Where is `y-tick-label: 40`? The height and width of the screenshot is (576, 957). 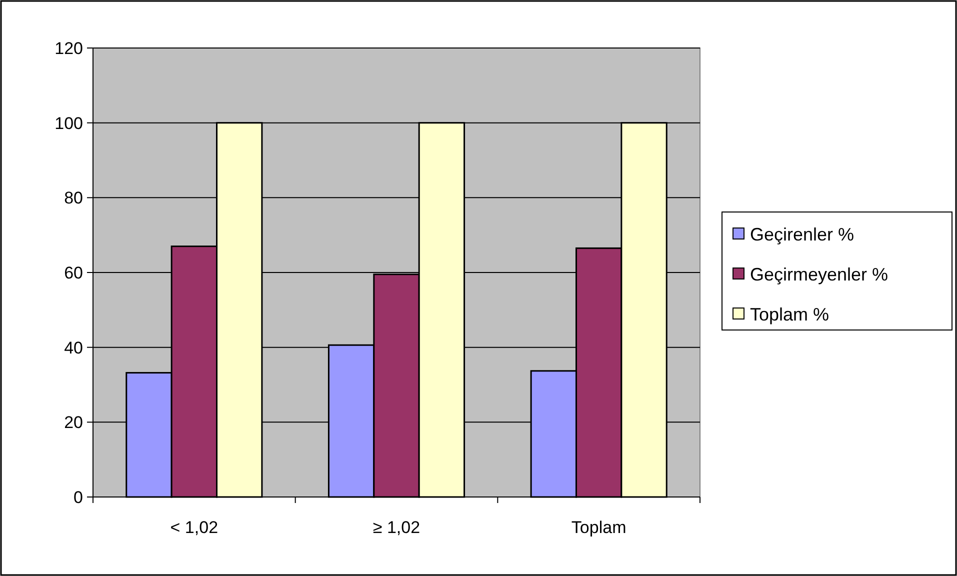
y-tick-label: 40 is located at coordinates (73, 348).